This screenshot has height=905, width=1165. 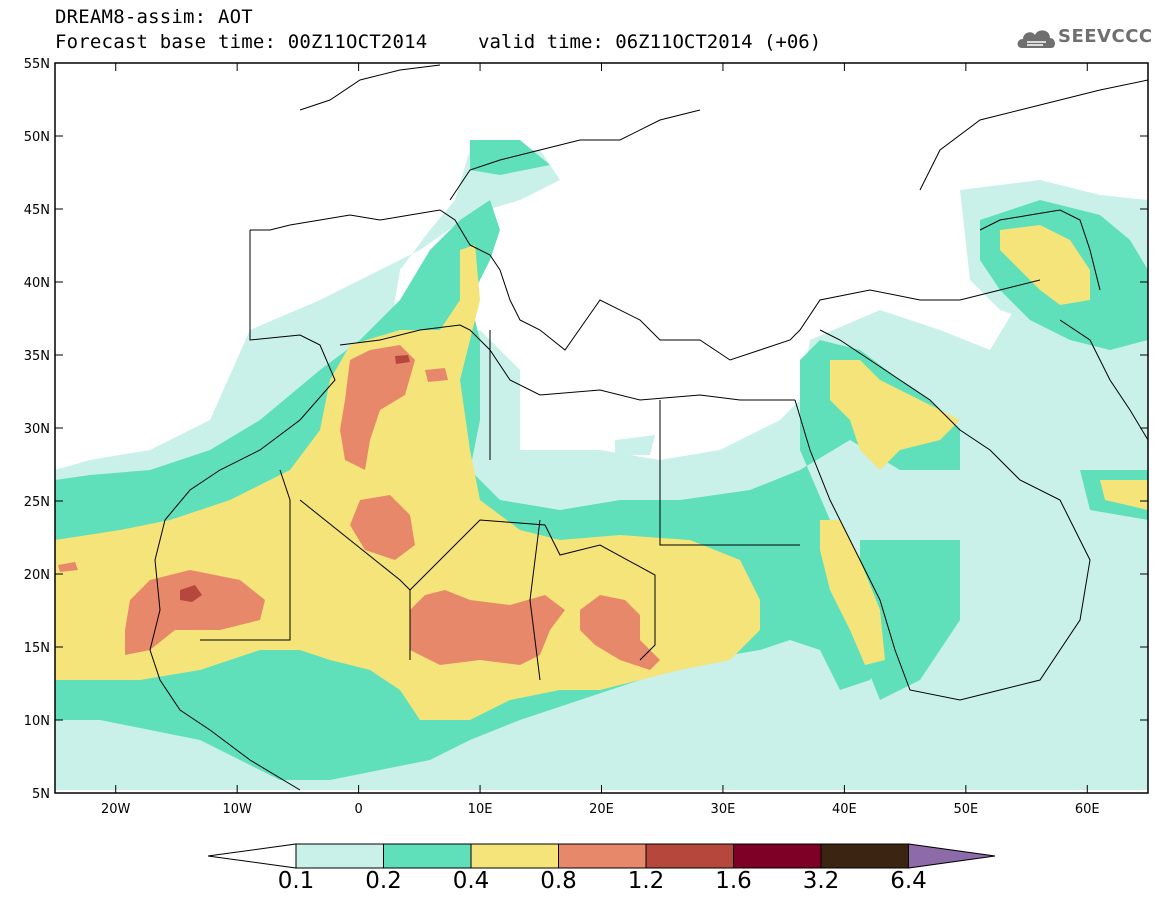 I want to click on colorbar-level-label: 0.1, so click(x=296, y=881).